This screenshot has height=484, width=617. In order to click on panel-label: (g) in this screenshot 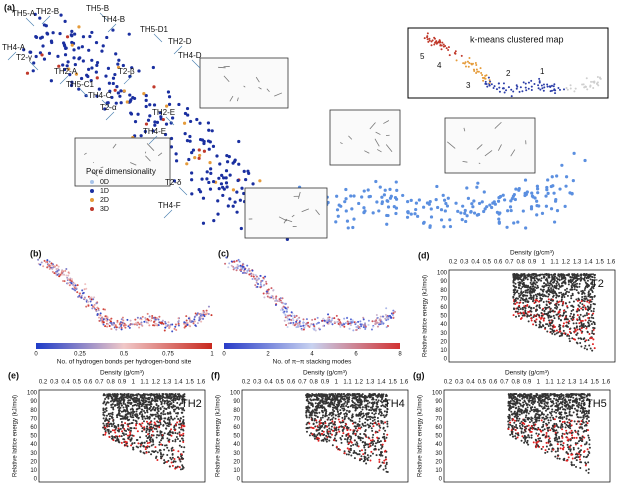, I will do `click(419, 375)`.